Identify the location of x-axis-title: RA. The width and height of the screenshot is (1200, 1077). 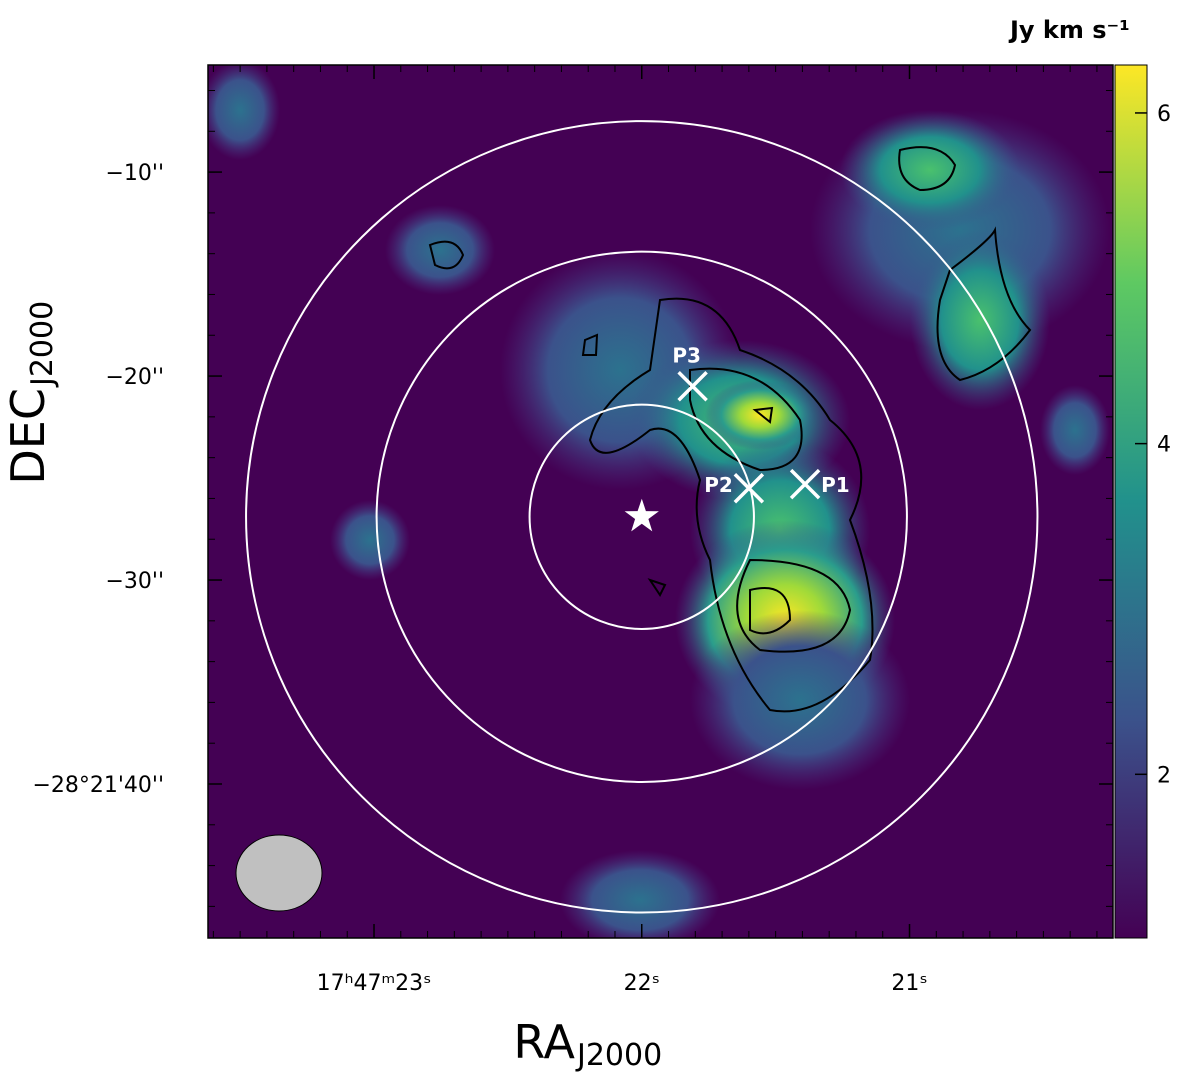
(544, 1042).